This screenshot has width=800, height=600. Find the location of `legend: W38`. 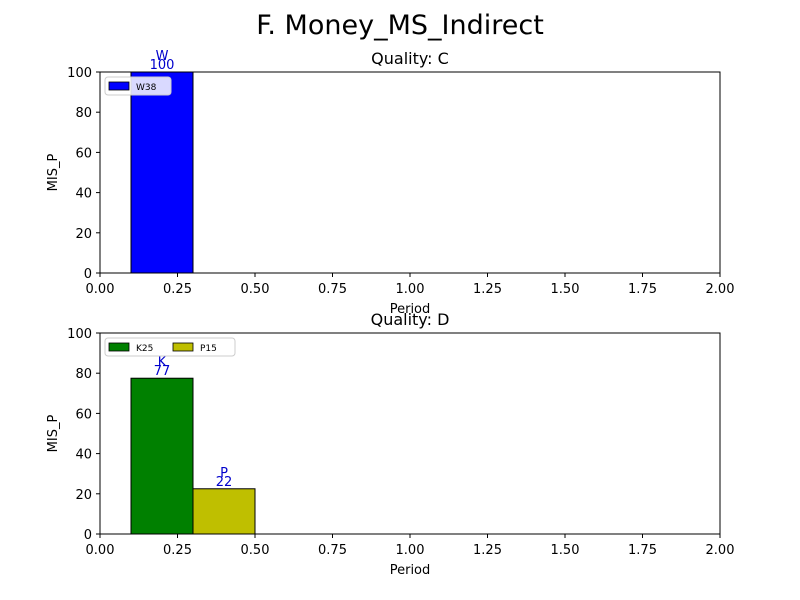

legend: W38 is located at coordinates (138, 86).